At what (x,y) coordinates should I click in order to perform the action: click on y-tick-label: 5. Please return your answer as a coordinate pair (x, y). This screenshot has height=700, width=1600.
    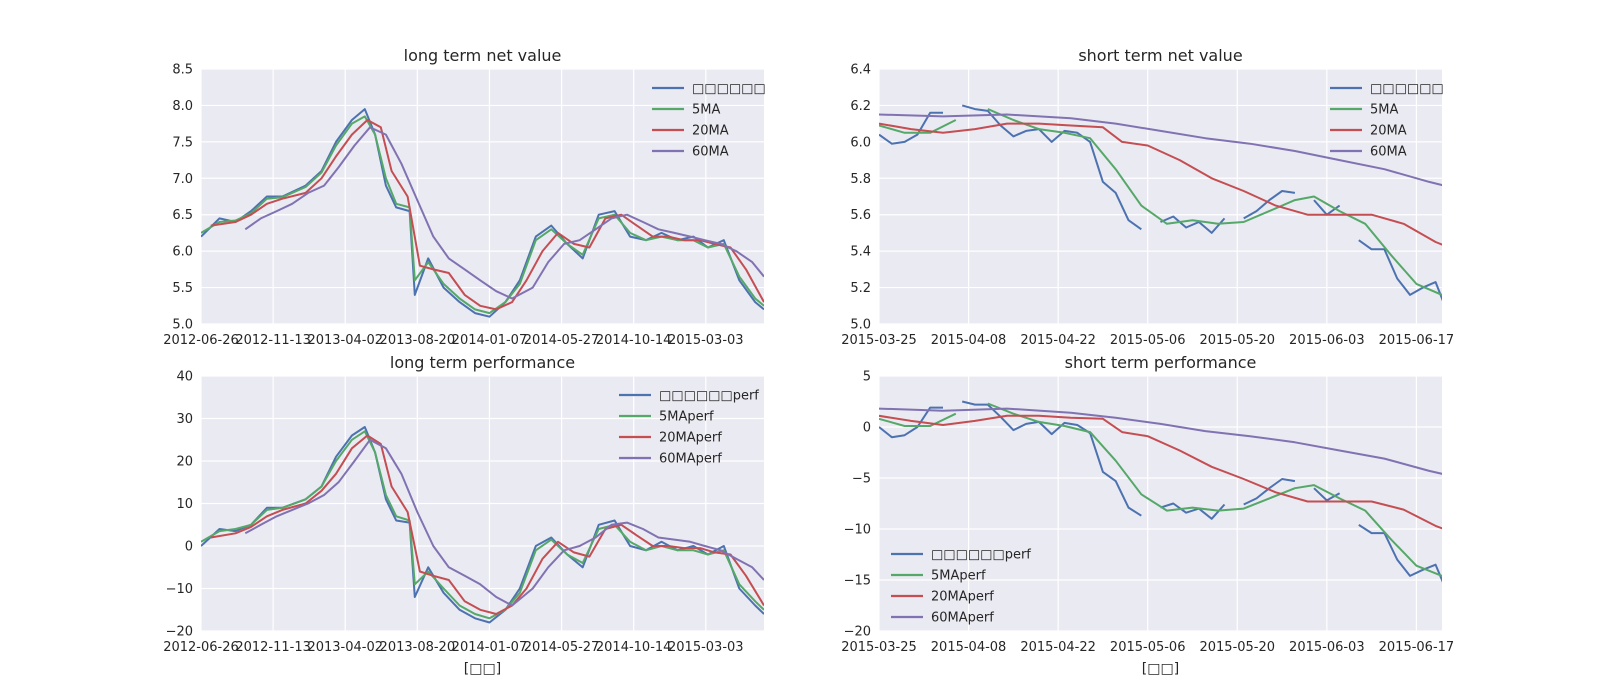
    Looking at the image, I should click on (867, 377).